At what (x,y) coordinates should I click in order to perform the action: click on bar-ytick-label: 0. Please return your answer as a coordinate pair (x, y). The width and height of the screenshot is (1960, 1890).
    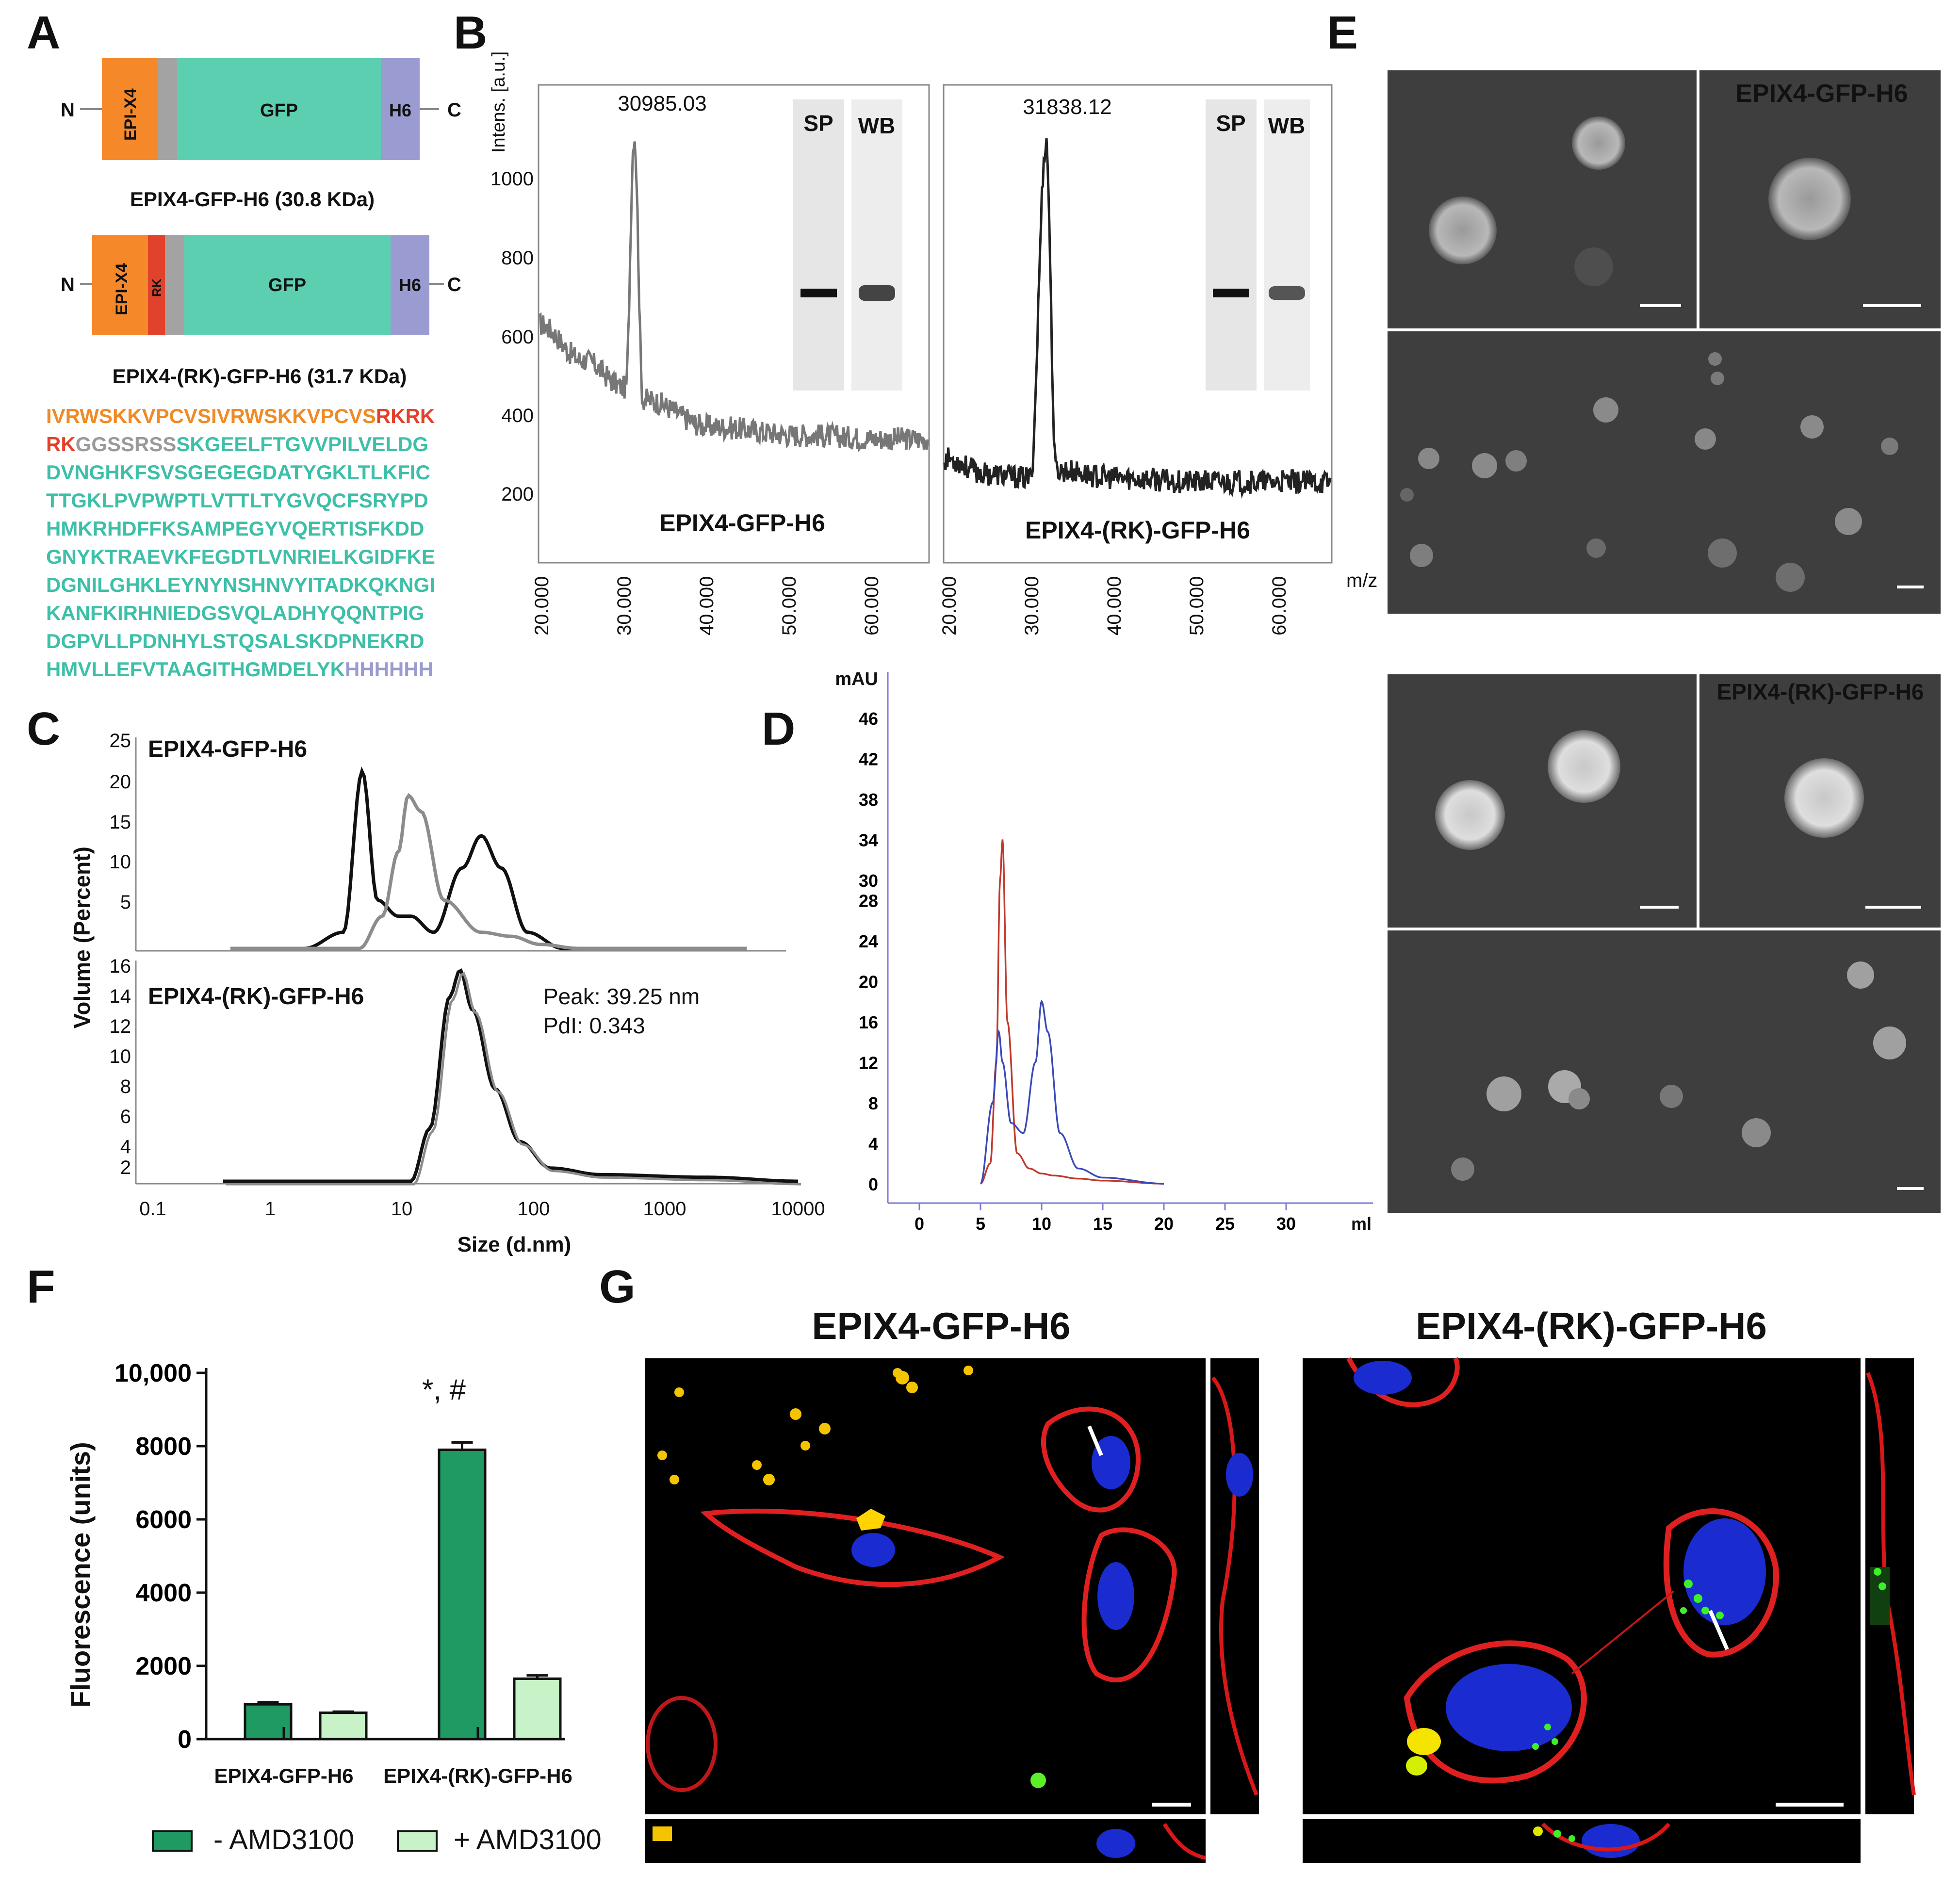
    Looking at the image, I should click on (185, 1740).